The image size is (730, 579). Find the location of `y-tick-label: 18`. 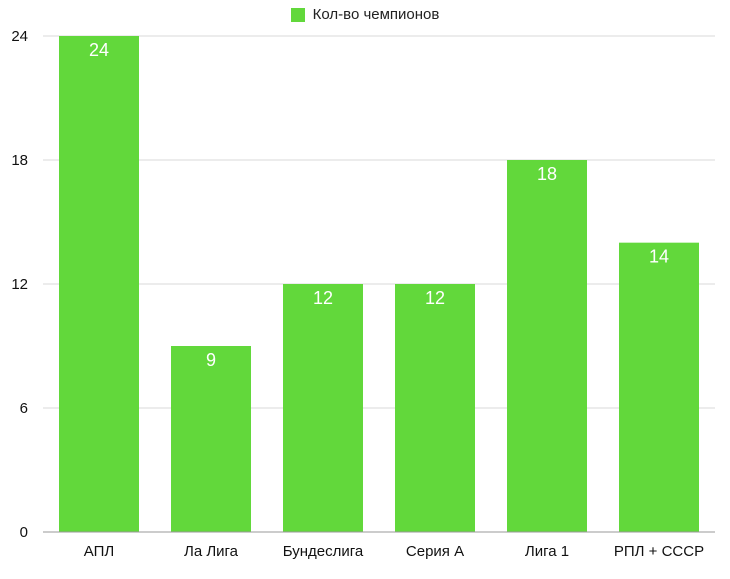

y-tick-label: 18 is located at coordinates (19, 160).